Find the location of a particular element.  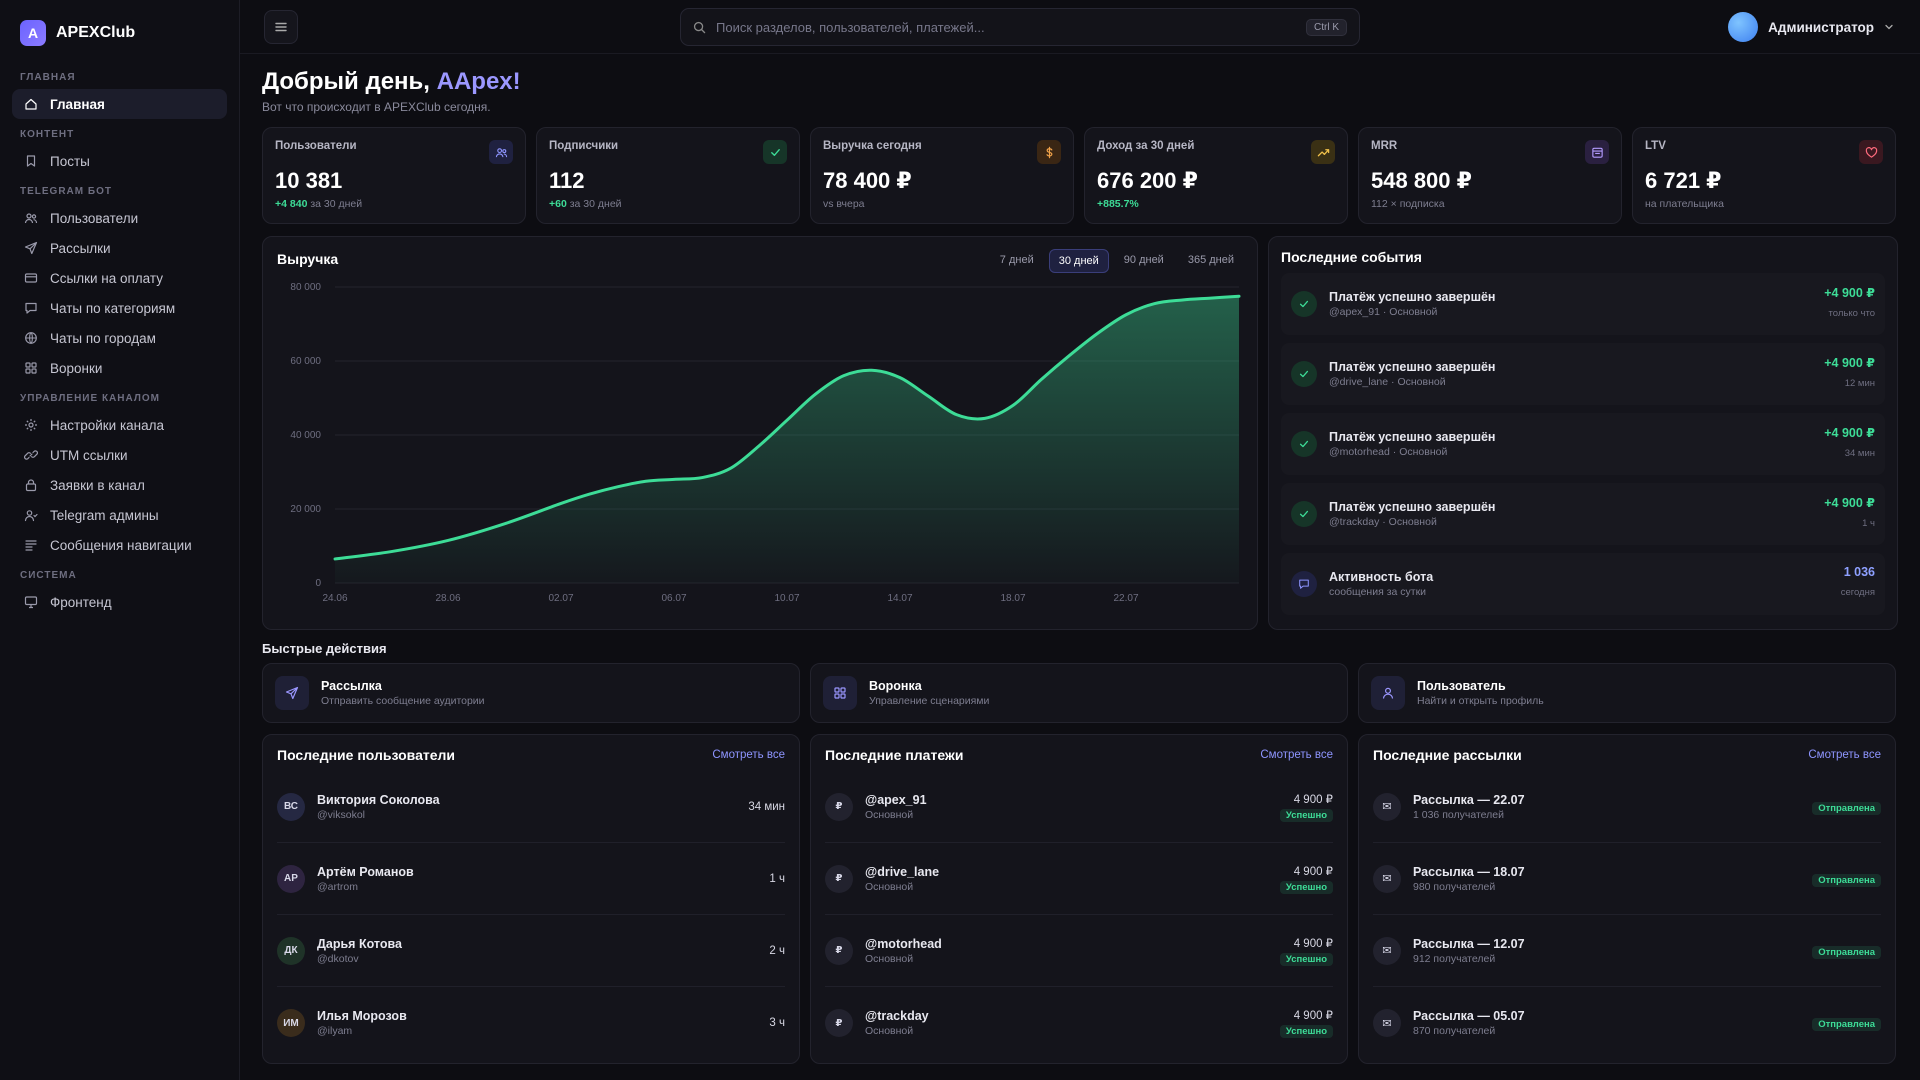

sidebar-item: Пользователи is located at coordinates (119, 218).